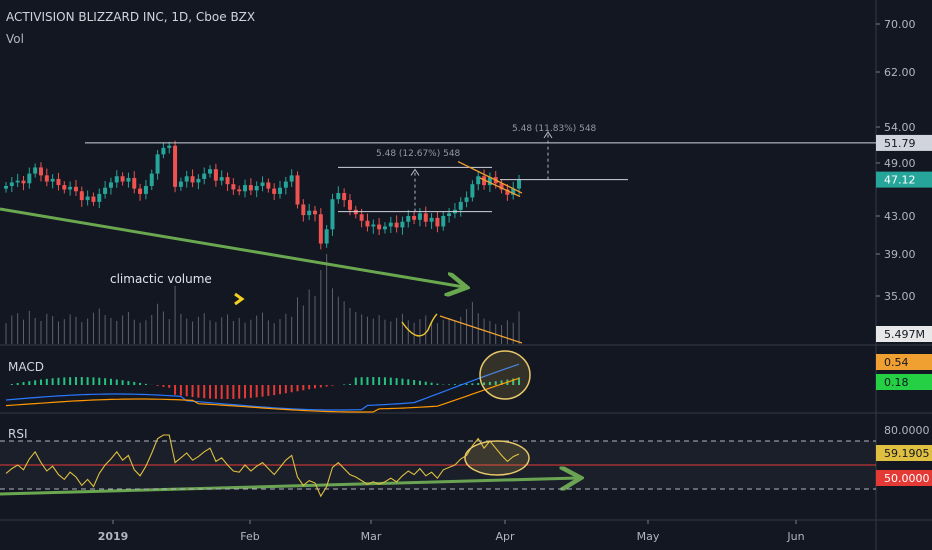  Describe the element at coordinates (900, 24) in the screenshot. I see `price-tick-label-0: 70.00` at that location.